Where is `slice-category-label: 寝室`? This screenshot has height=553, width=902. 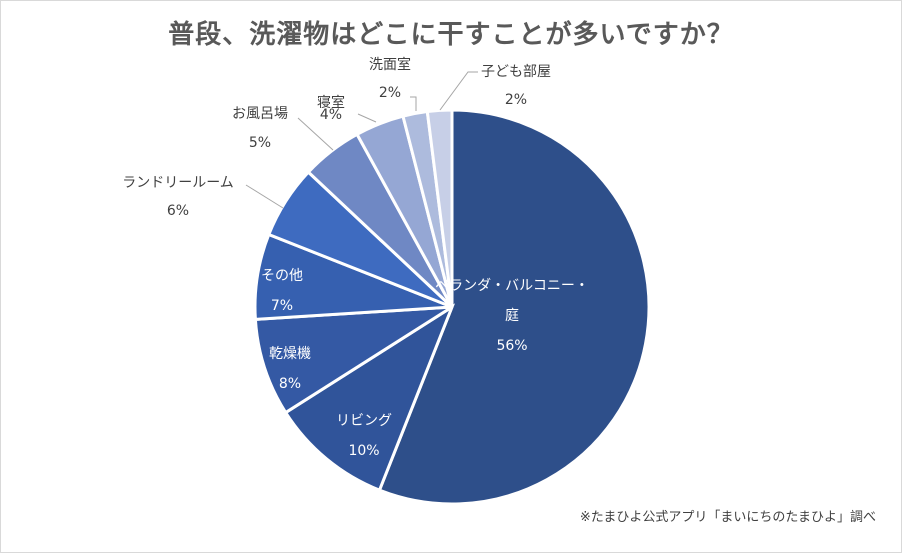
slice-category-label: 寝室 is located at coordinates (331, 102).